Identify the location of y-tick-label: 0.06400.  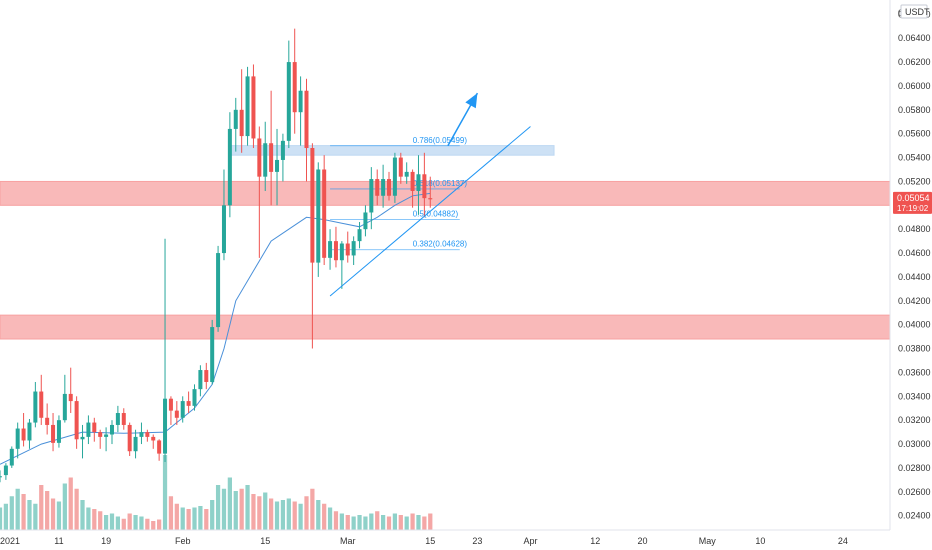
(914, 38).